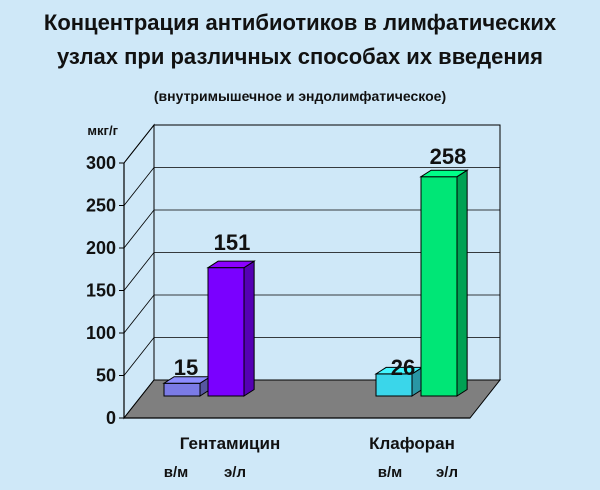 The width and height of the screenshot is (600, 490). Describe the element at coordinates (186, 367) in the screenshot. I see `bar-gentamicin-im-value-label: 15` at that location.